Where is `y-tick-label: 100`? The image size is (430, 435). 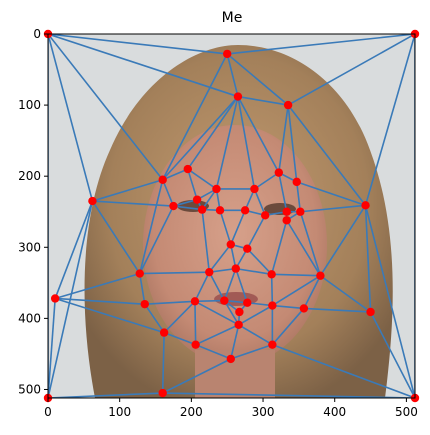 y-tick-label: 100 is located at coordinates (29, 105).